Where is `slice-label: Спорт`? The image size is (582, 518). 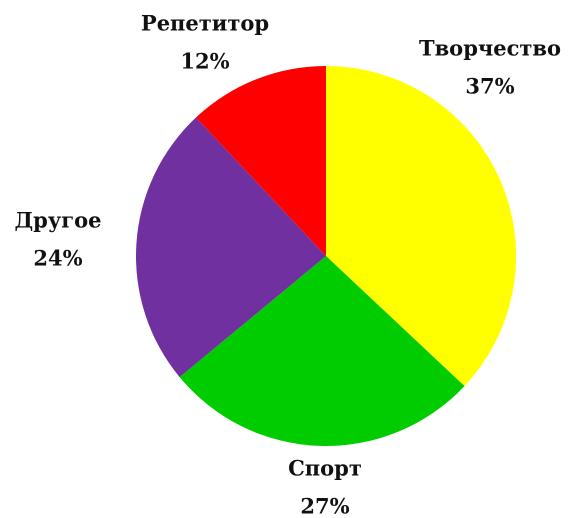
slice-label: Спорт is located at coordinates (325, 468).